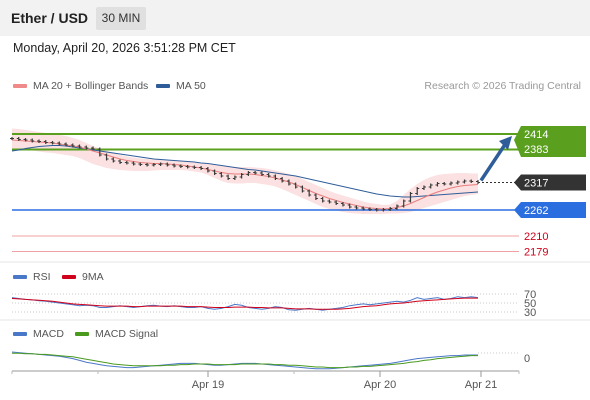  I want to click on resistance-level-2-label: 2383, so click(536, 150).